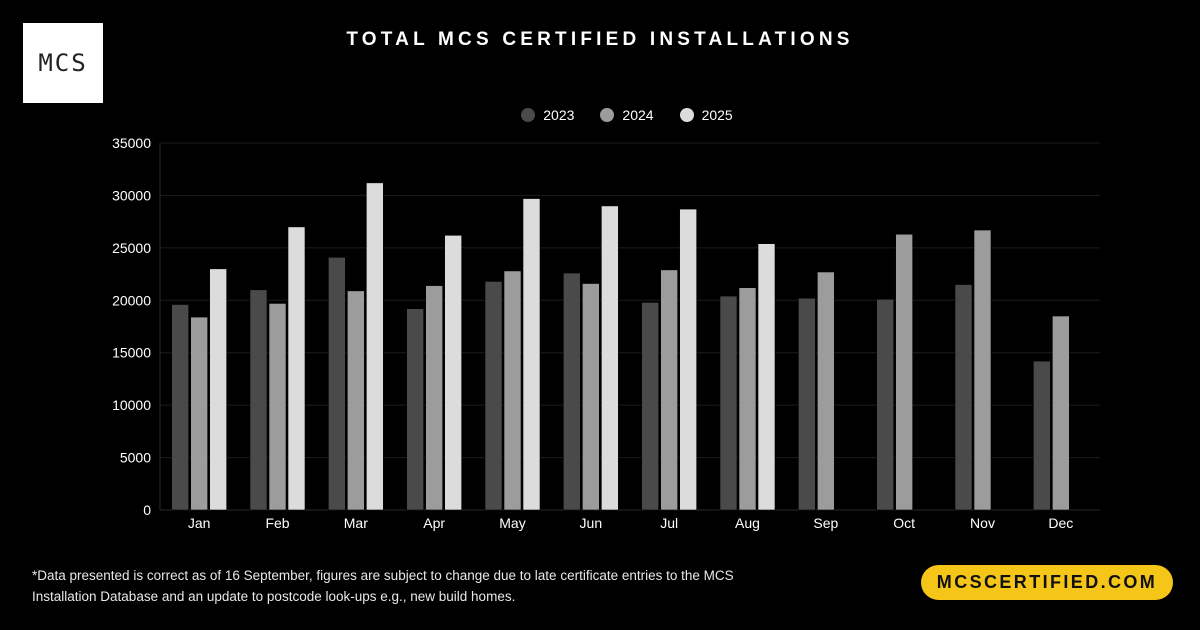  Describe the element at coordinates (571, 391) in the screenshot. I see `bar-2023-jun` at that location.